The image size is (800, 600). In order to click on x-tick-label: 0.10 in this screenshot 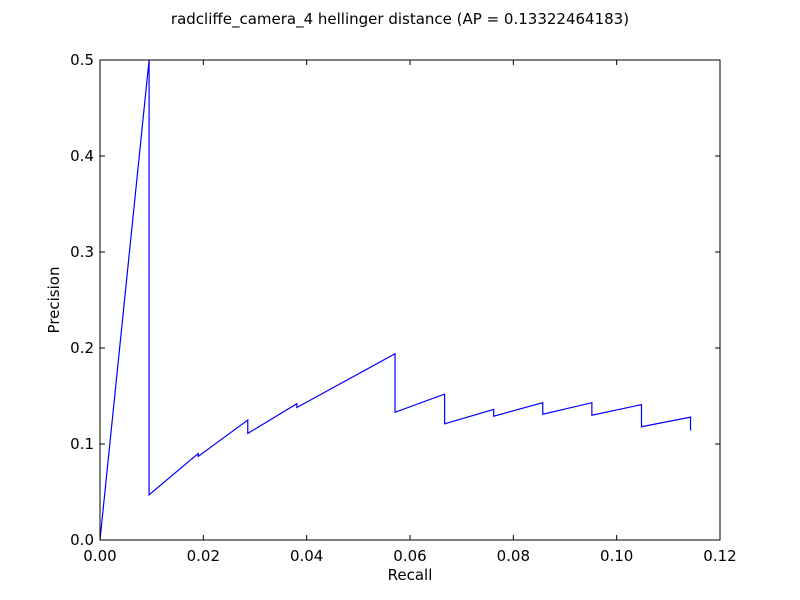, I will do `click(616, 556)`.